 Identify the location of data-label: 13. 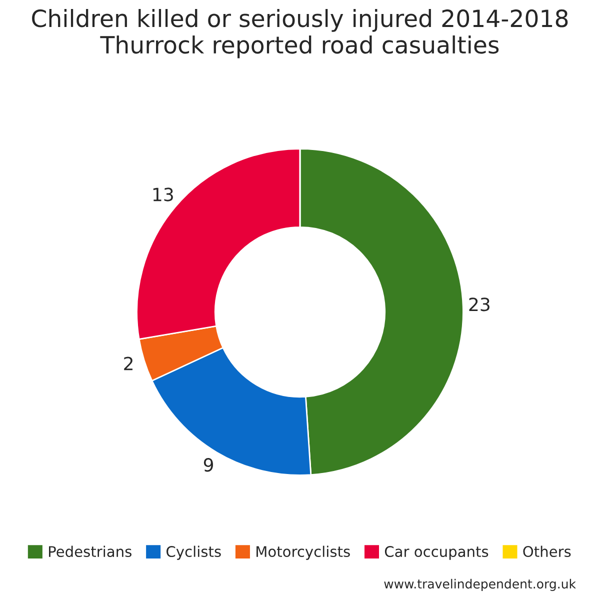
(163, 195).